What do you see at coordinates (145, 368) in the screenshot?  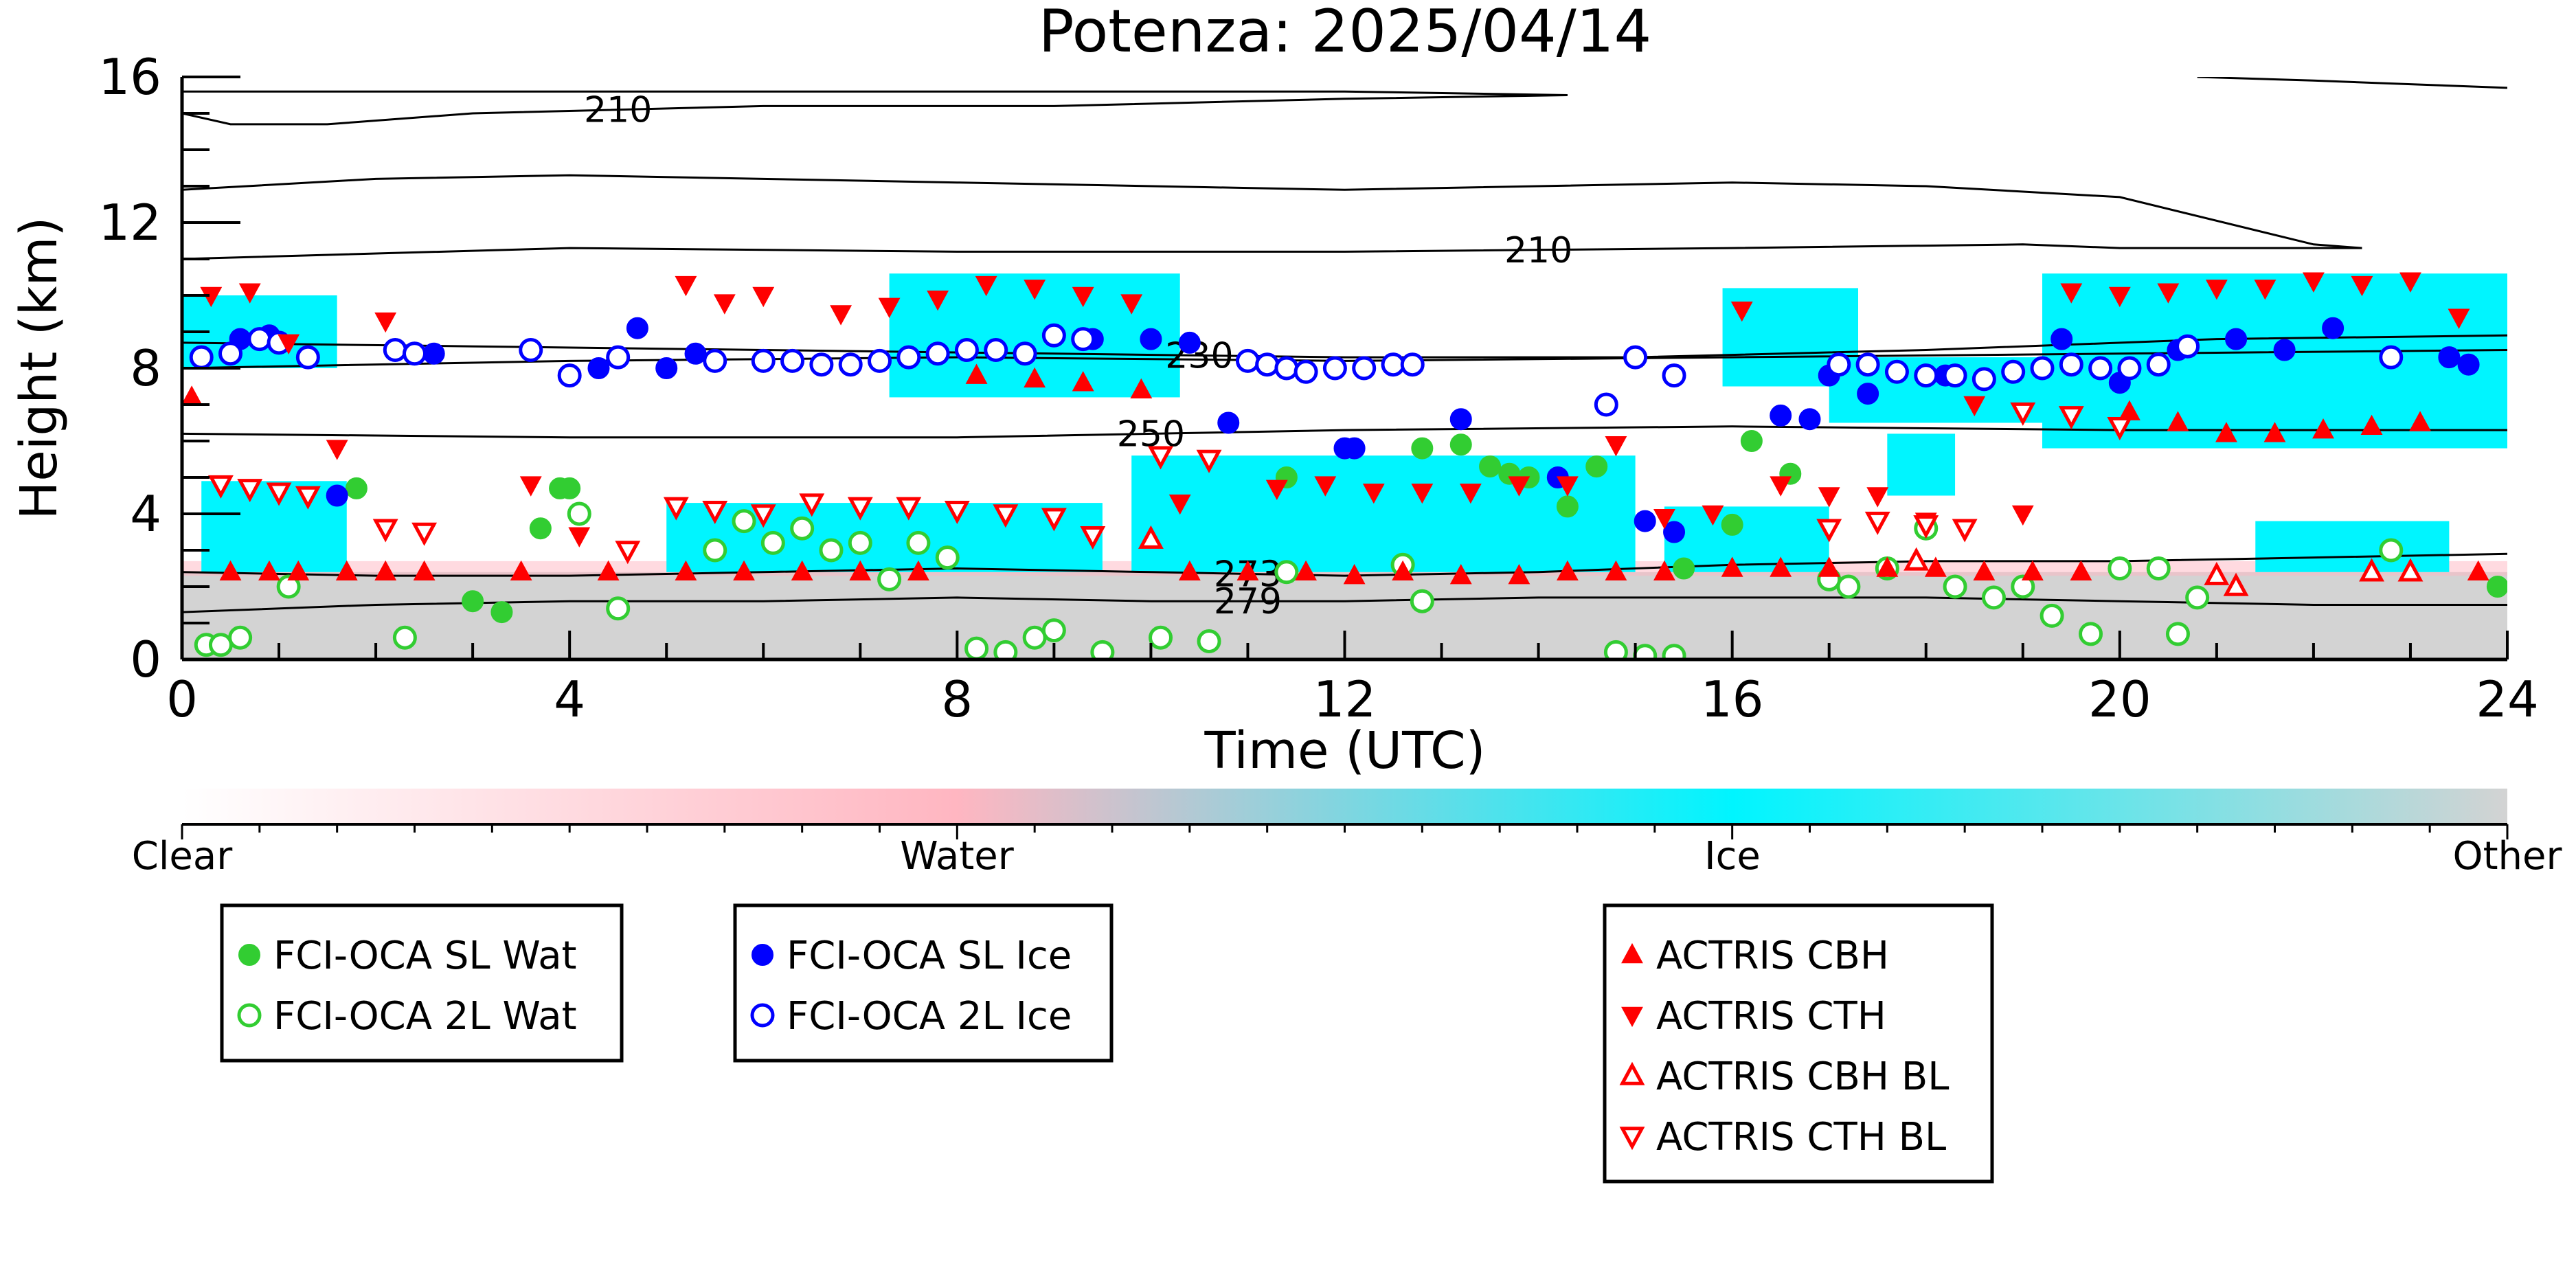 I see `y-tick-label: 8` at bounding box center [145, 368].